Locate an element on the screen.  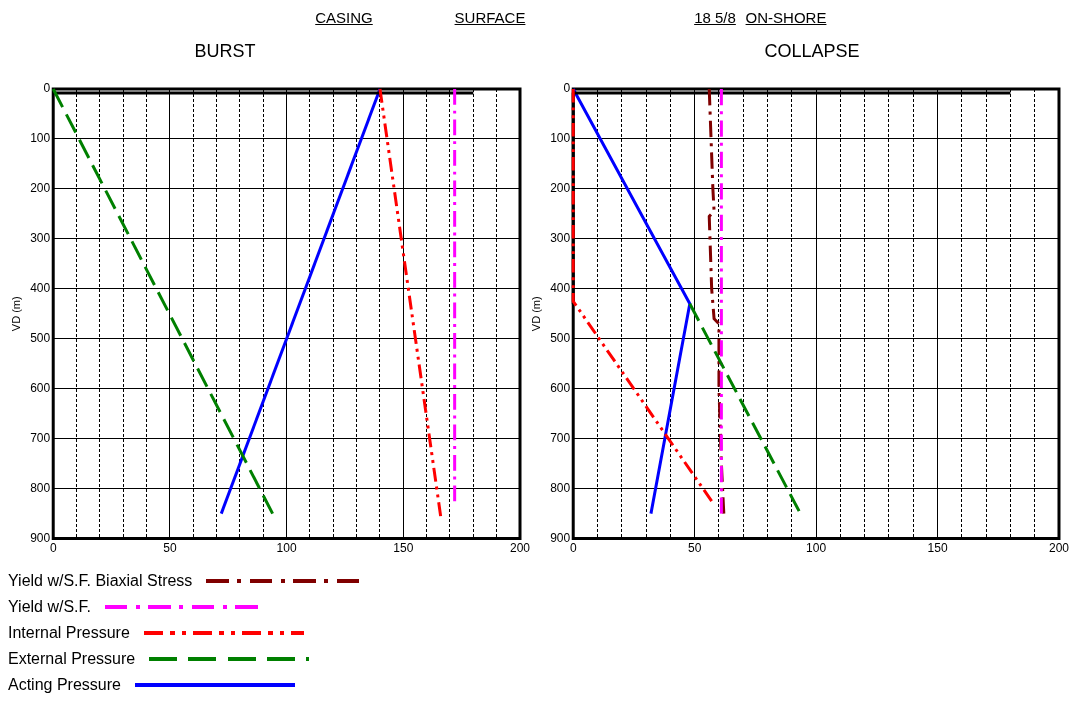
text: 18 5/8 is located at coordinates (715, 17).